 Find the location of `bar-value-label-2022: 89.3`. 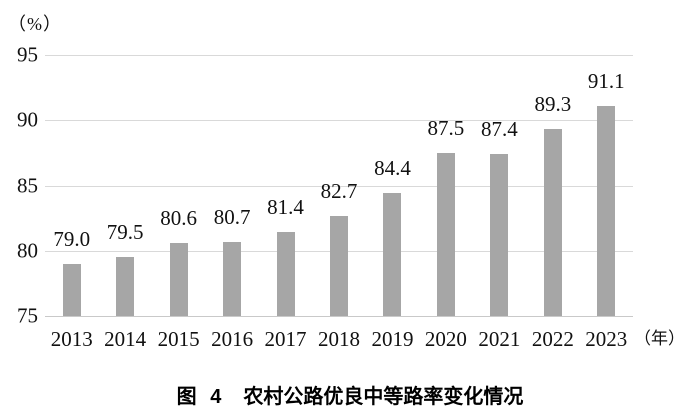

bar-value-label-2022: 89.3 is located at coordinates (553, 104).